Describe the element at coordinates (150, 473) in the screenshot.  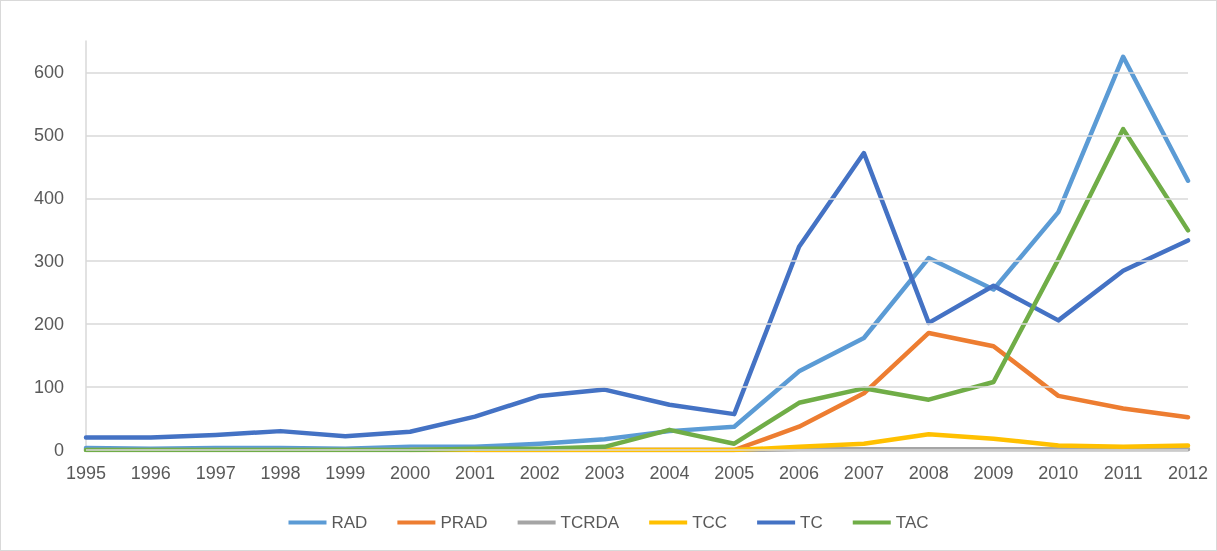
I see `x-tick-label: 1996` at that location.